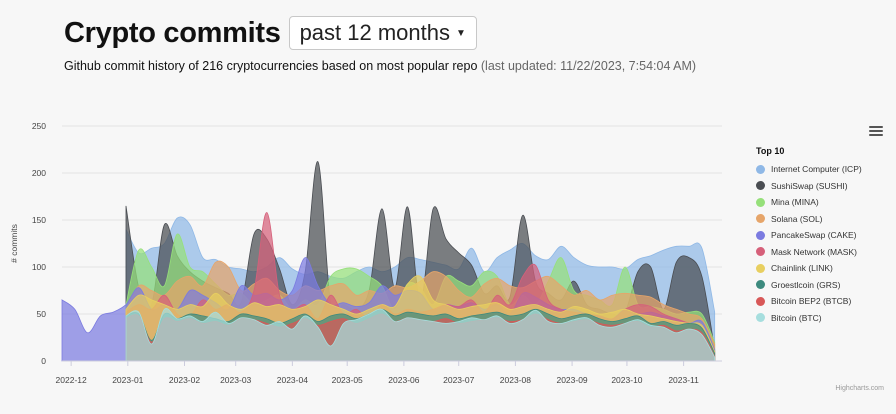  Describe the element at coordinates (39, 126) in the screenshot. I see `y-tick-label: 250` at that location.